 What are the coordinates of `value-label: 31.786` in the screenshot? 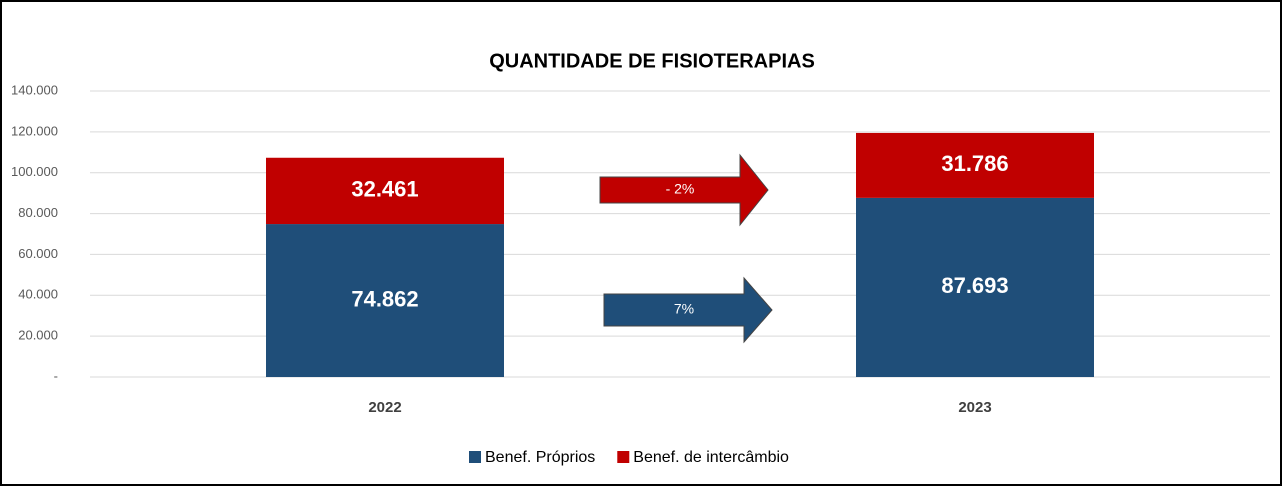 It's located at (974, 163).